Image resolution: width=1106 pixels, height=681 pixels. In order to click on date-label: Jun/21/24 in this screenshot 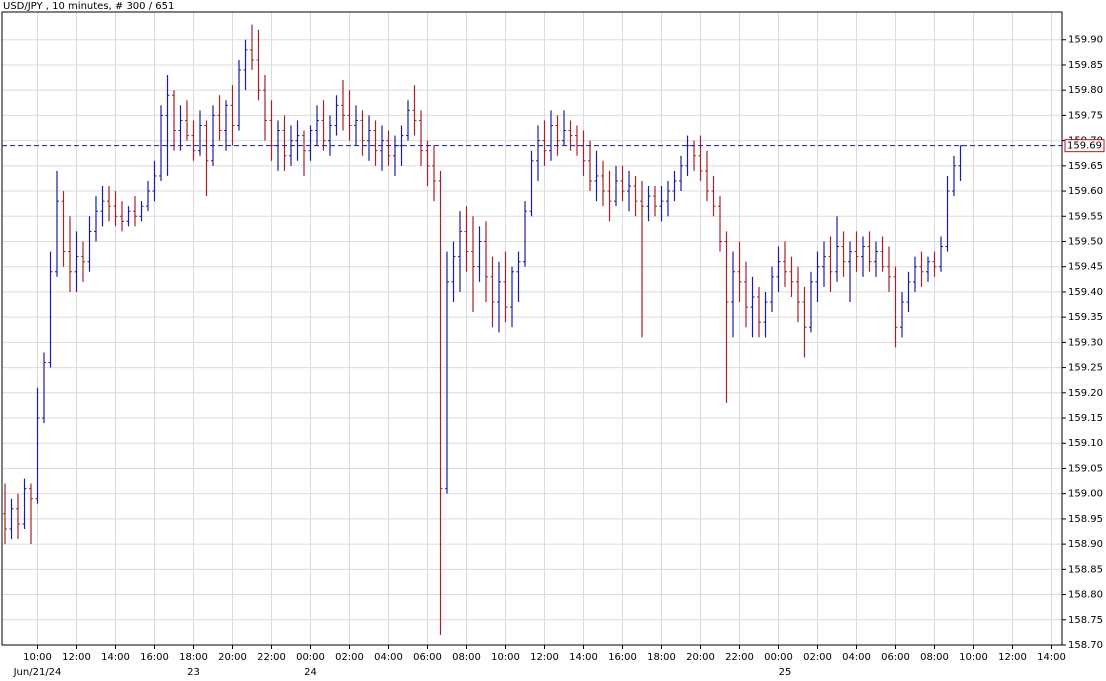, I will do `click(37, 672)`.